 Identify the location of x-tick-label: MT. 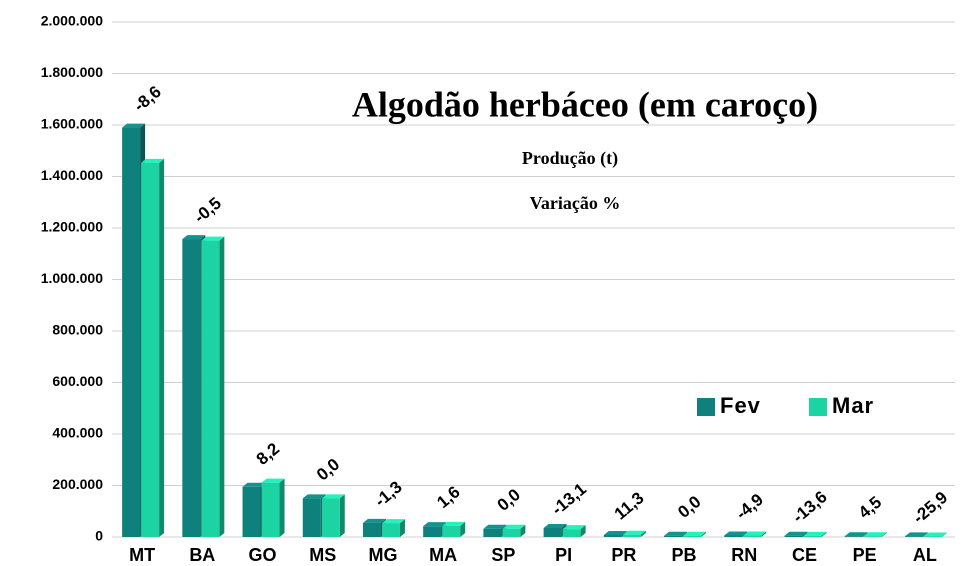
(142, 555).